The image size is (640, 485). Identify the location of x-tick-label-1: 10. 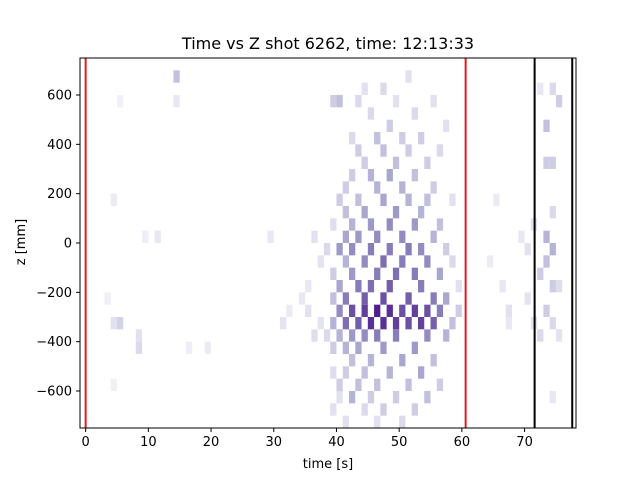
(148, 442).